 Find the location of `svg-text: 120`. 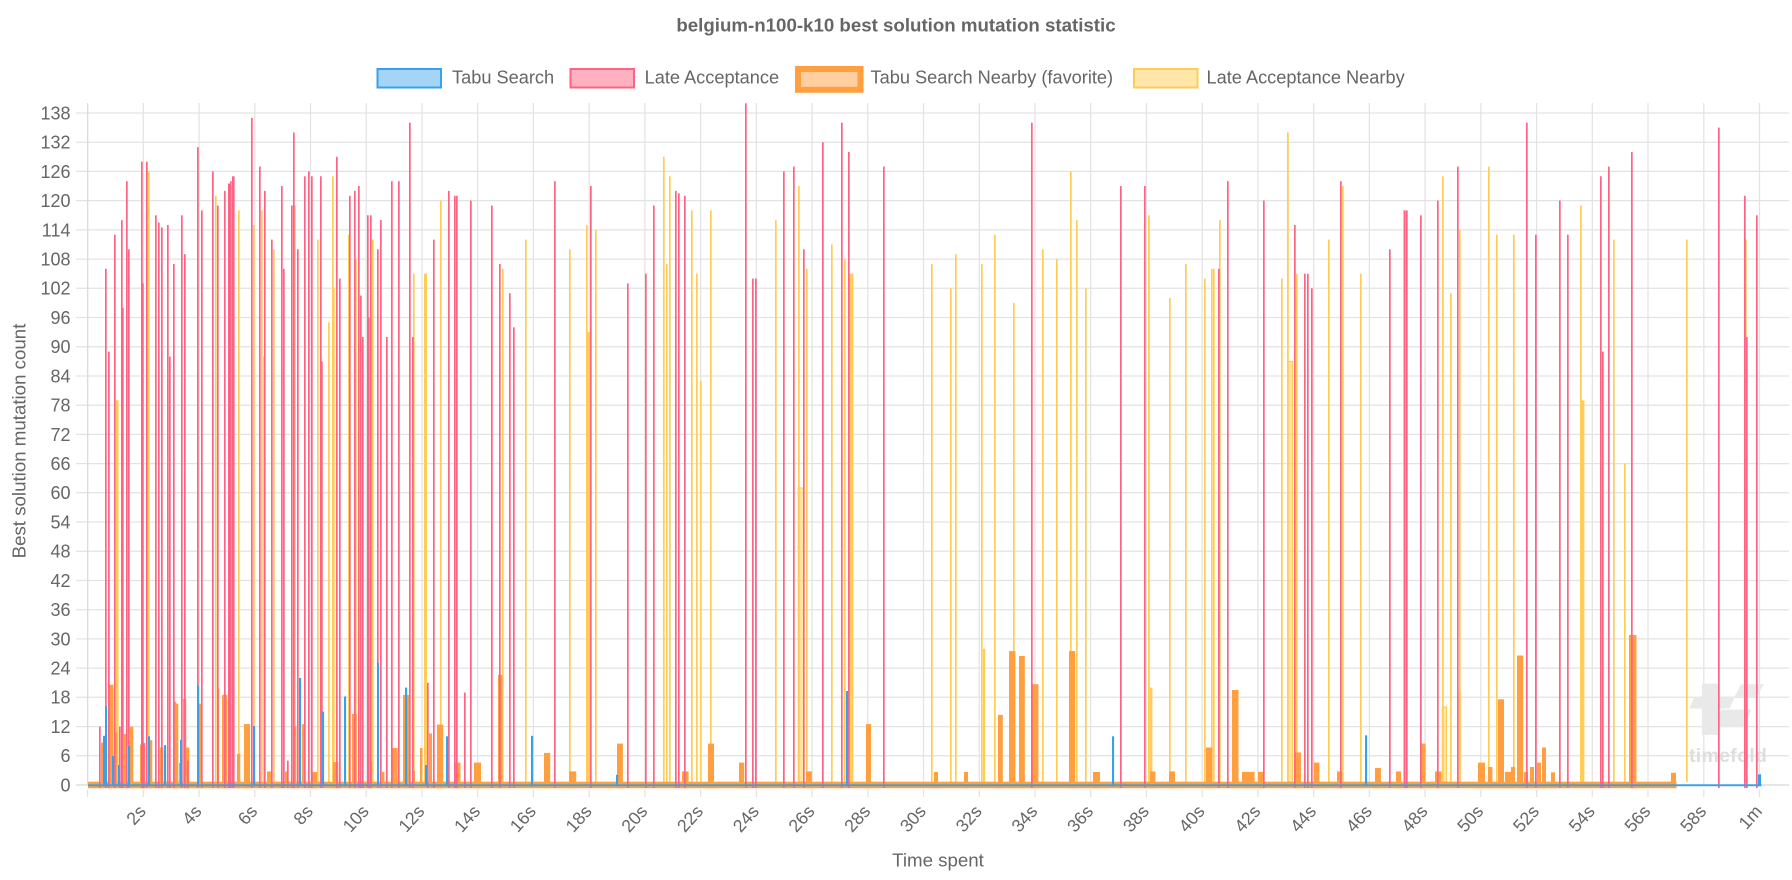

svg-text: 120 is located at coordinates (55, 201).